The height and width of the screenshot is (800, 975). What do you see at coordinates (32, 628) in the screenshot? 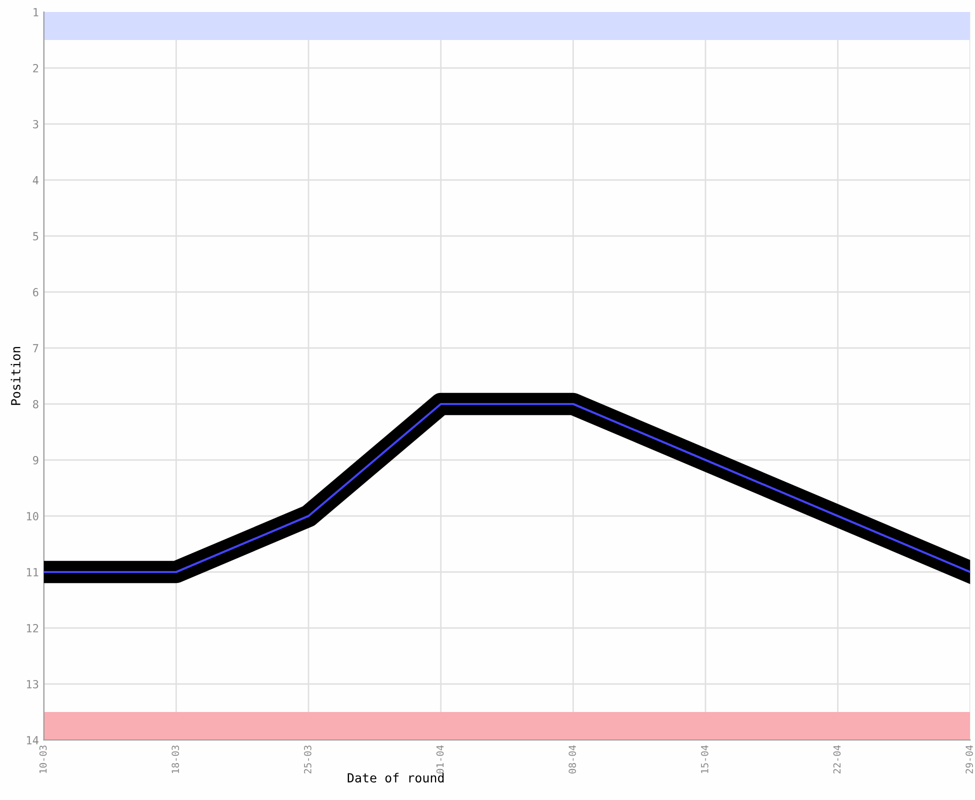
I see `y-tick-label: 12` at bounding box center [32, 628].